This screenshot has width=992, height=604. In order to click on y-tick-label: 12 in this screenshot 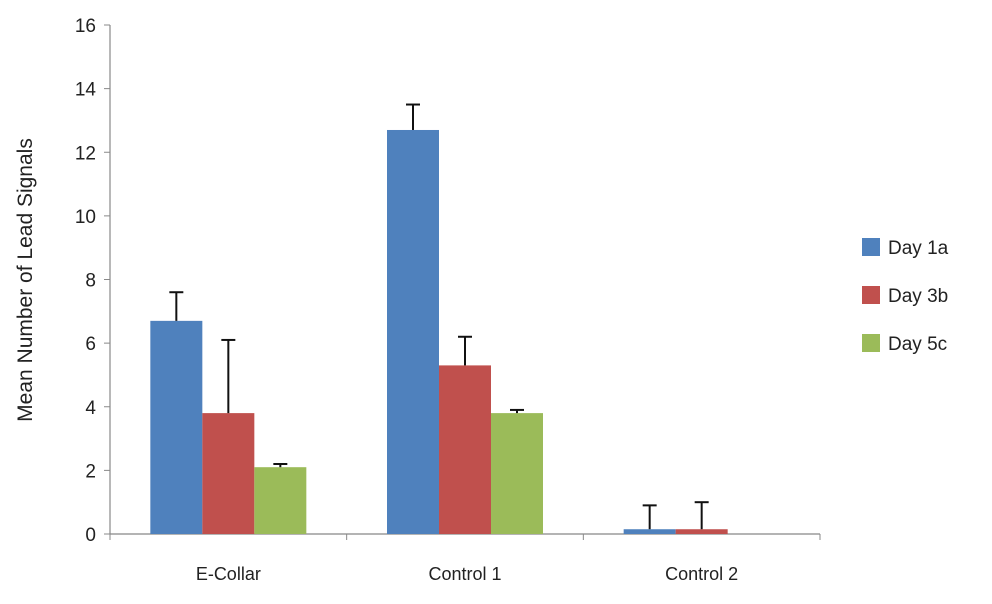, I will do `click(85, 153)`.